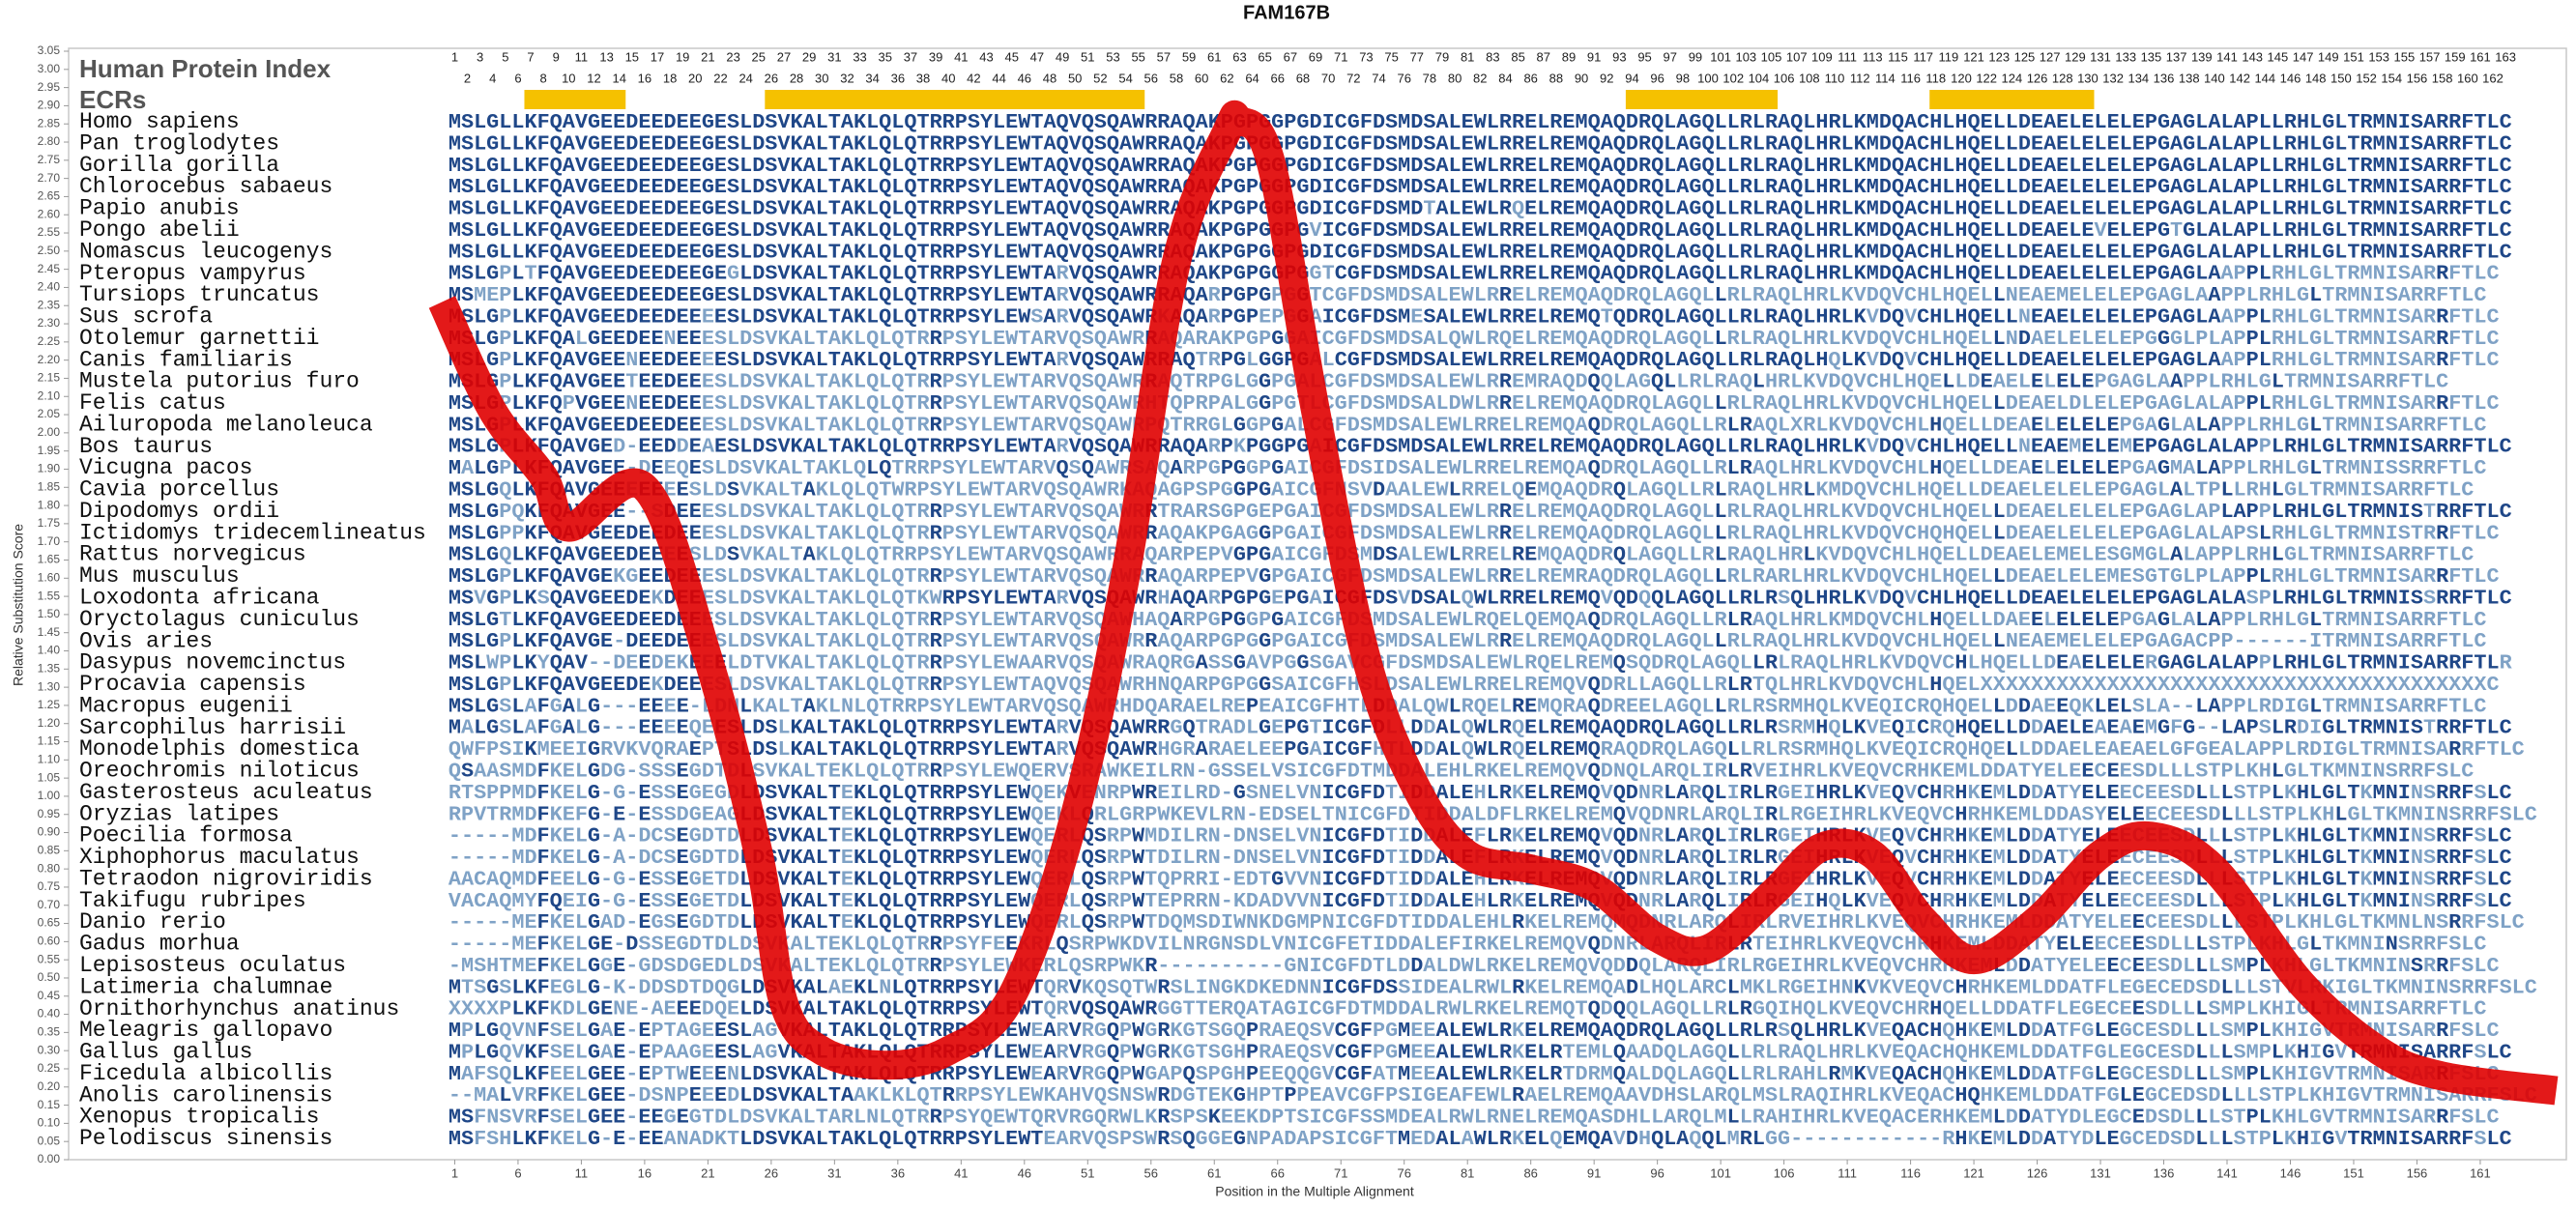 The image size is (2576, 1208). Describe the element at coordinates (1449, 750) in the screenshot. I see `residue-run: AL` at that location.